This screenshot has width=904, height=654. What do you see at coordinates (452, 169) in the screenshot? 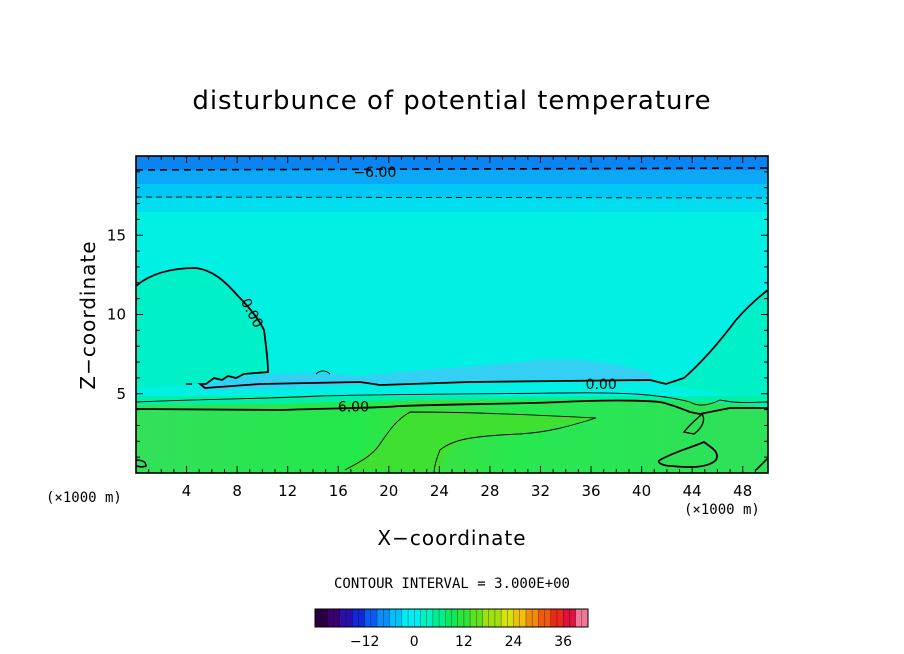
I see `contour-line-neg6` at bounding box center [452, 169].